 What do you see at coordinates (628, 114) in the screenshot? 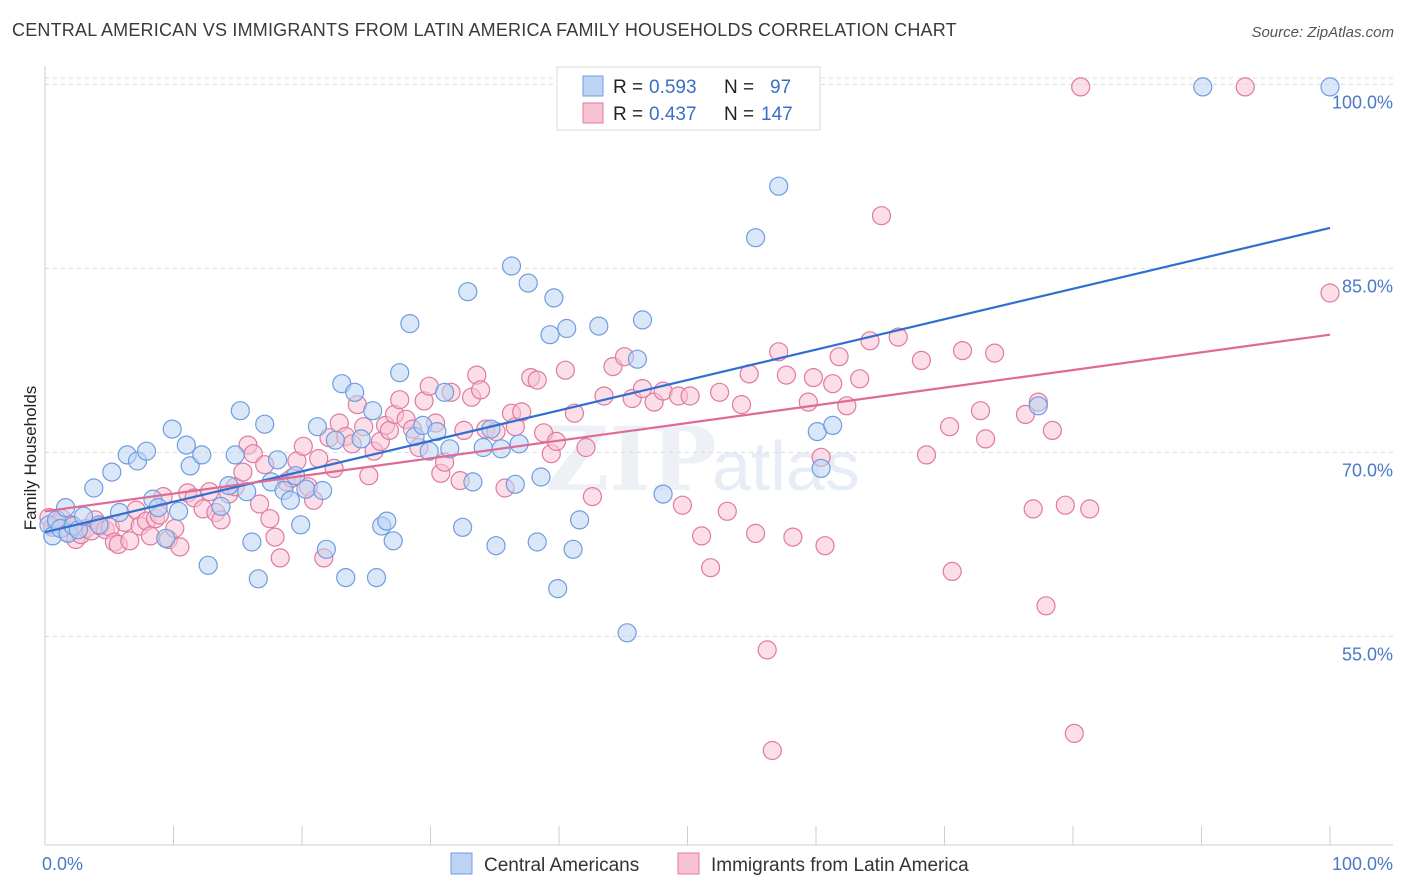
I see `legend-r-label-2: R =` at bounding box center [628, 114].